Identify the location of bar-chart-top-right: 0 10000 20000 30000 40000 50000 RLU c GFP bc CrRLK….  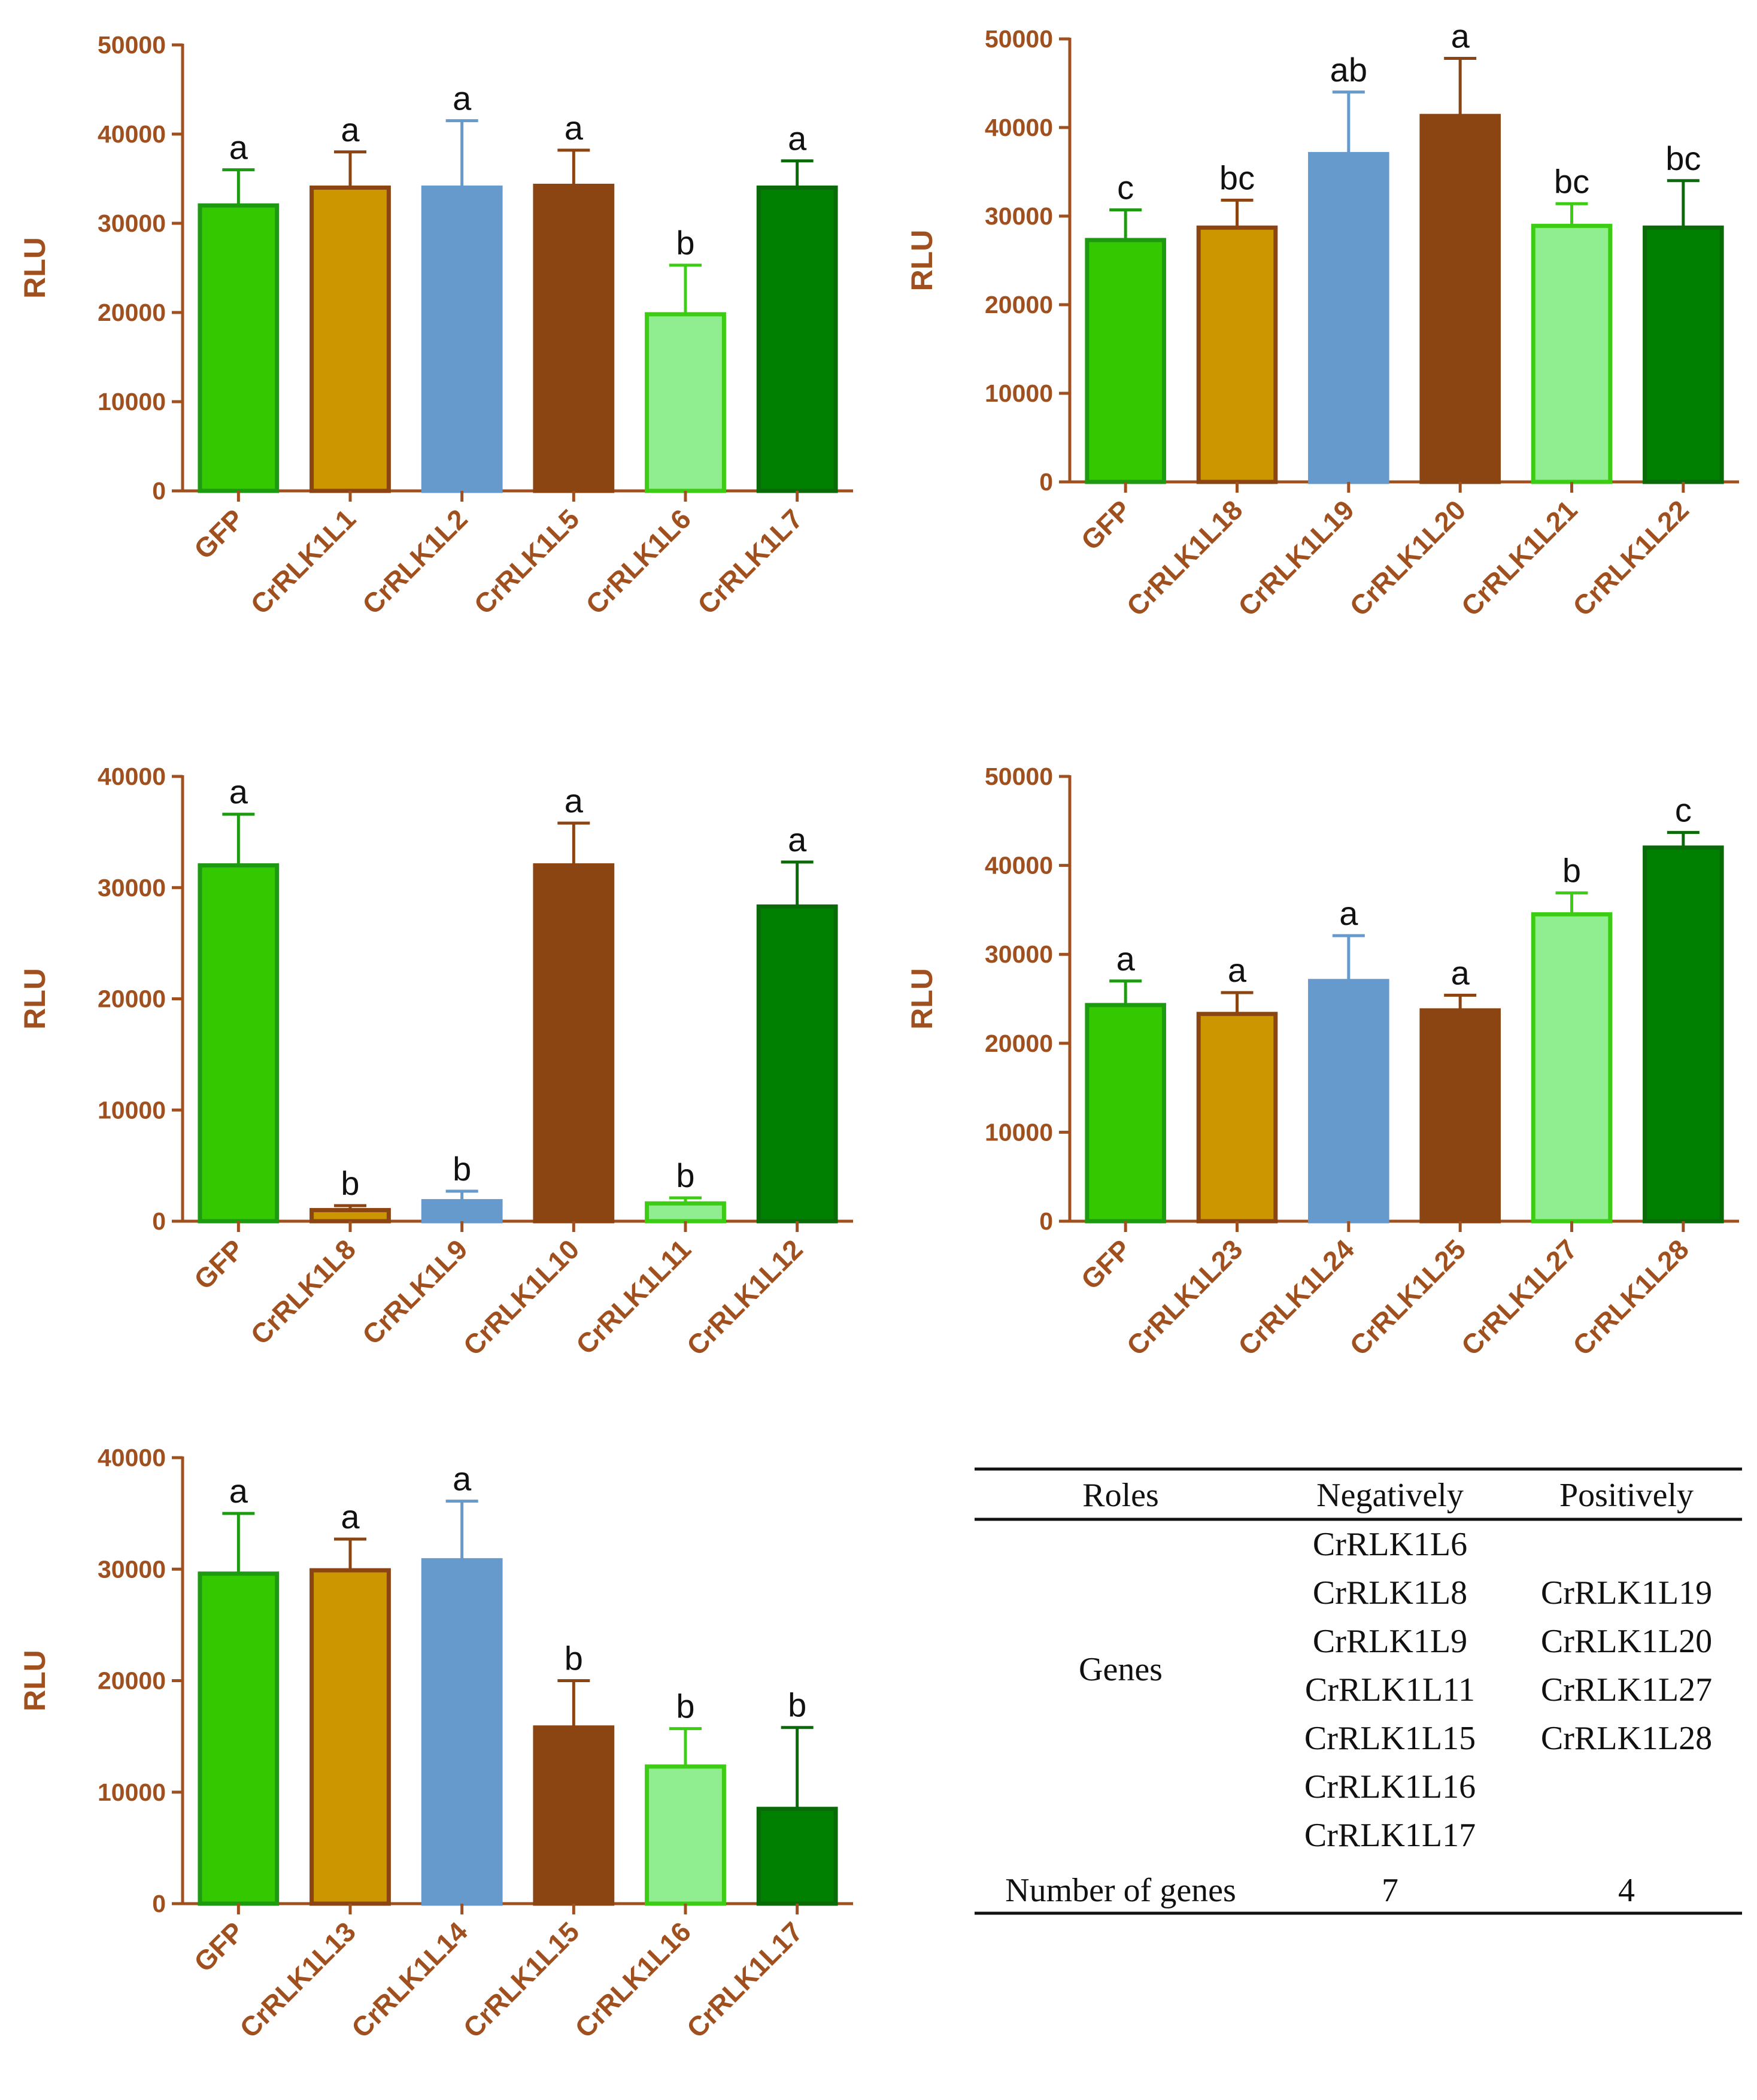
(1322, 319).